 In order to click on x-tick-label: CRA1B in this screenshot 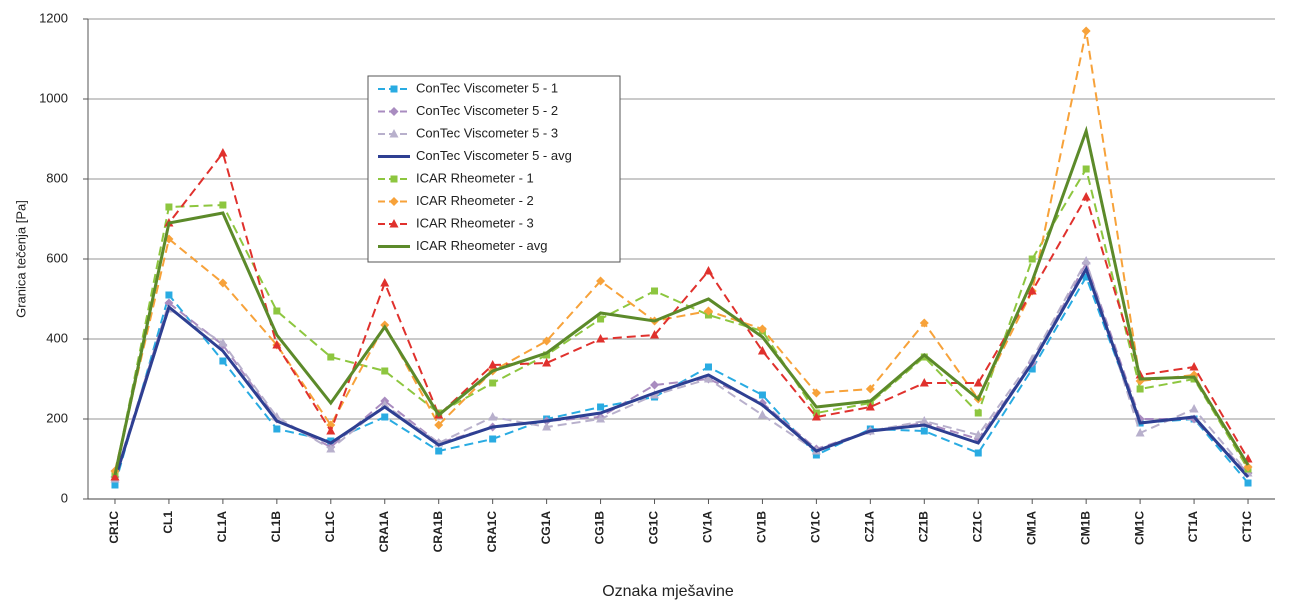, I will do `click(438, 532)`.